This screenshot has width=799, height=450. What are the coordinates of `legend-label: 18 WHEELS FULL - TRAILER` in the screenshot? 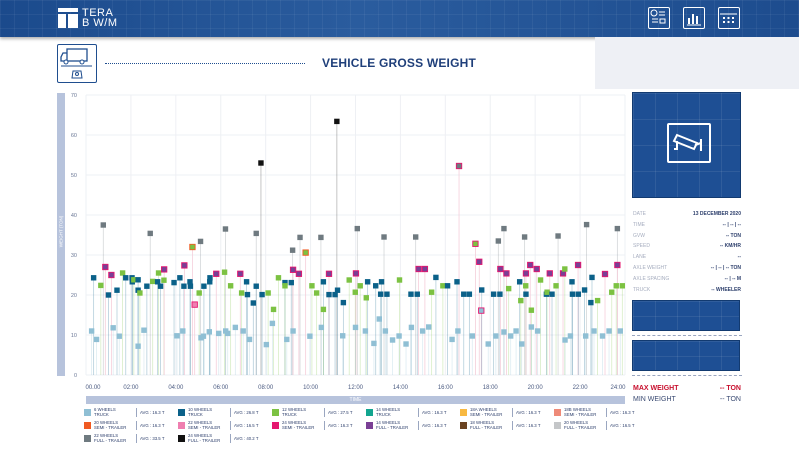 It's located at (489, 425).